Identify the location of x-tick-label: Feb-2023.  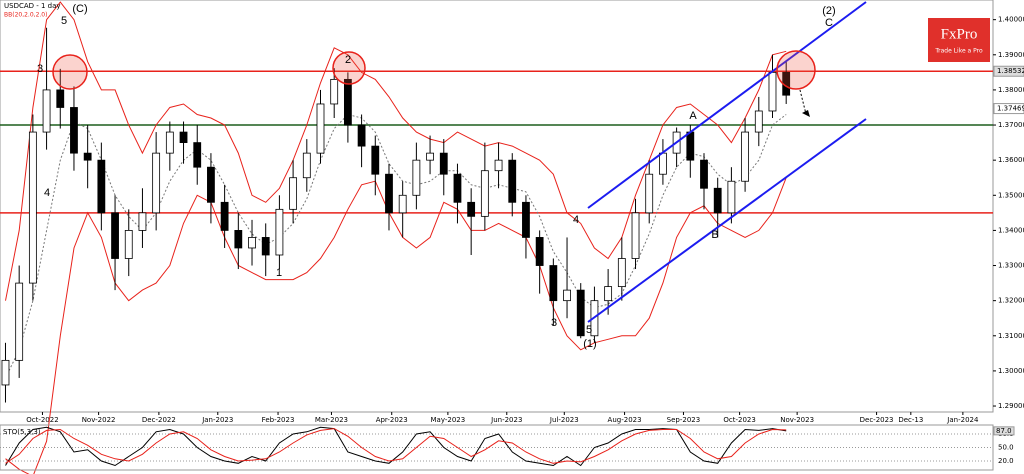
(278, 420).